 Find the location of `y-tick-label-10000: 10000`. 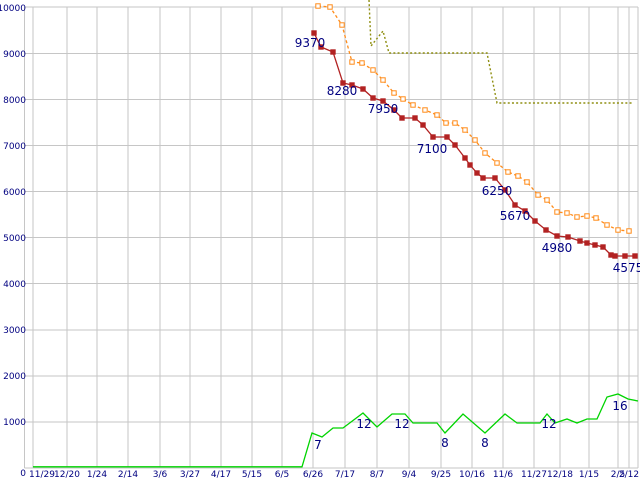

y-tick-label-10000: 10000 is located at coordinates (13, 9).